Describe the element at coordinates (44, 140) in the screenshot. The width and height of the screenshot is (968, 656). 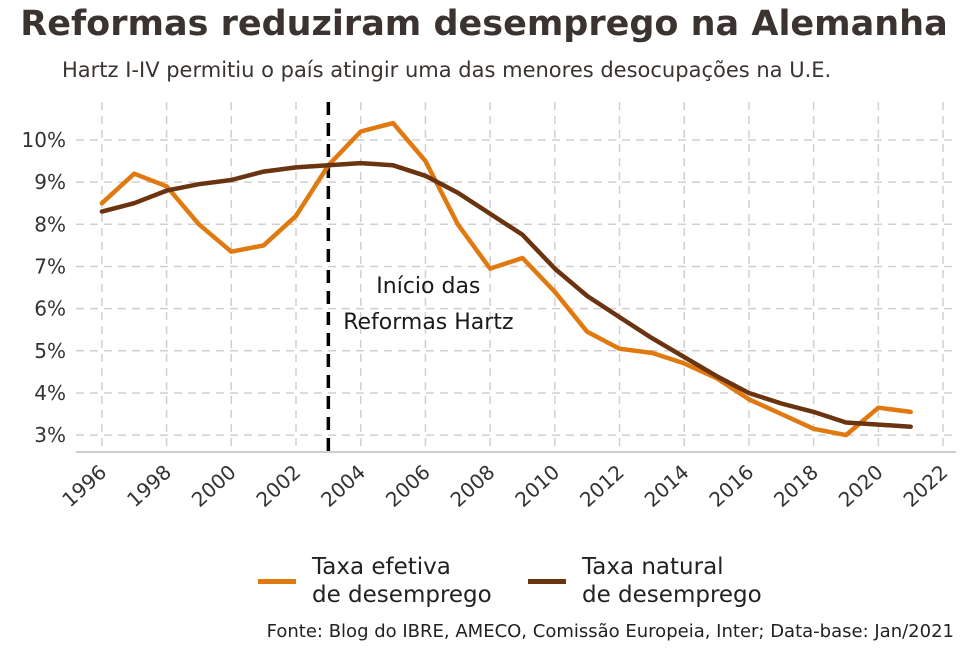
I see `y-tick-label: 10%` at that location.